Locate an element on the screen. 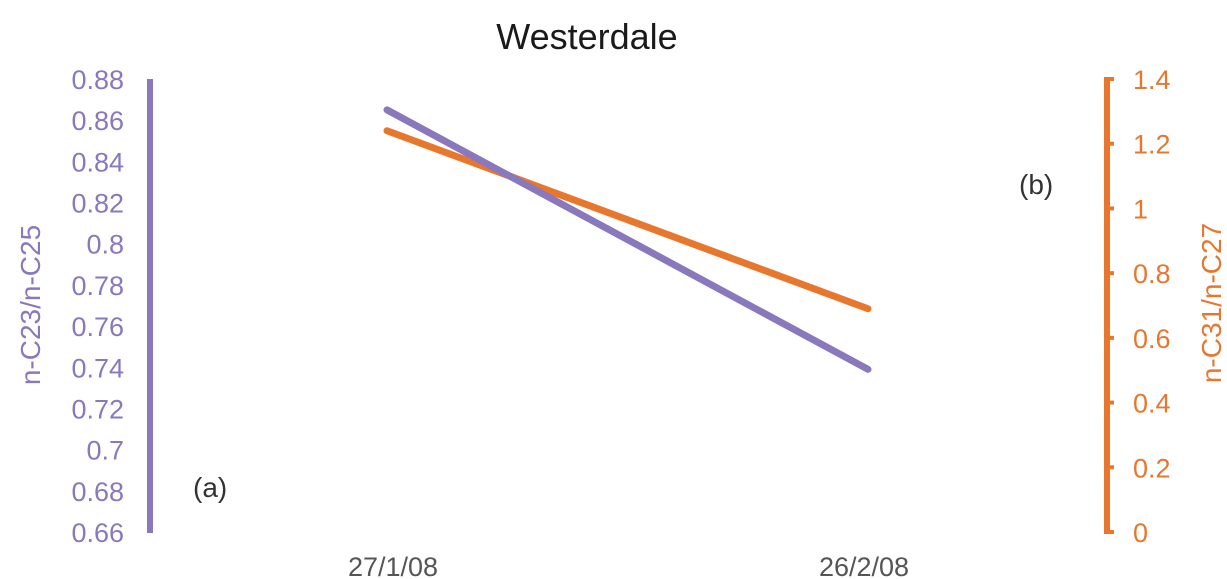  left-tick-label: 0.78 is located at coordinates (97, 286).